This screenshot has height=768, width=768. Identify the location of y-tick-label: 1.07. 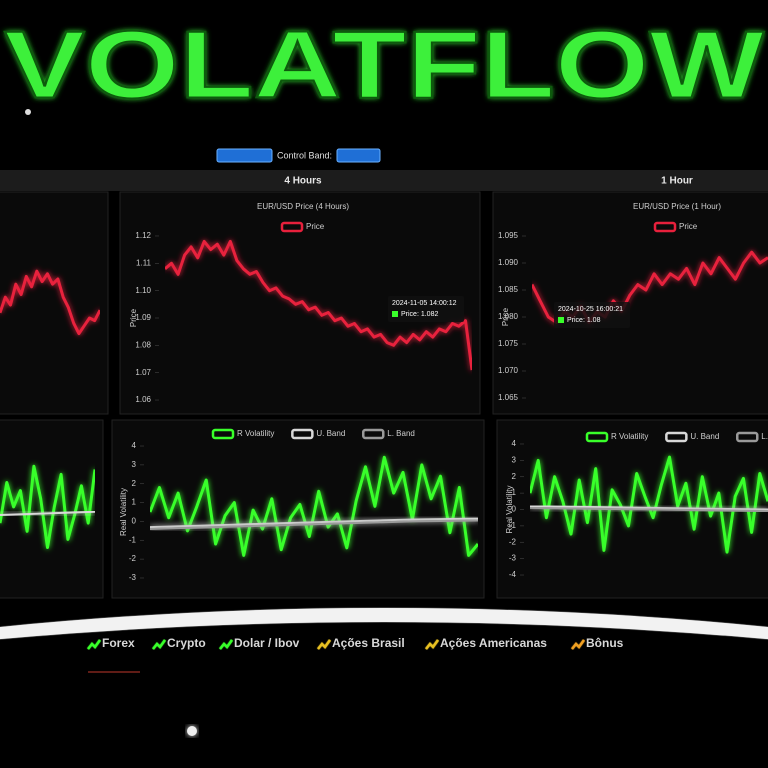
(143, 372).